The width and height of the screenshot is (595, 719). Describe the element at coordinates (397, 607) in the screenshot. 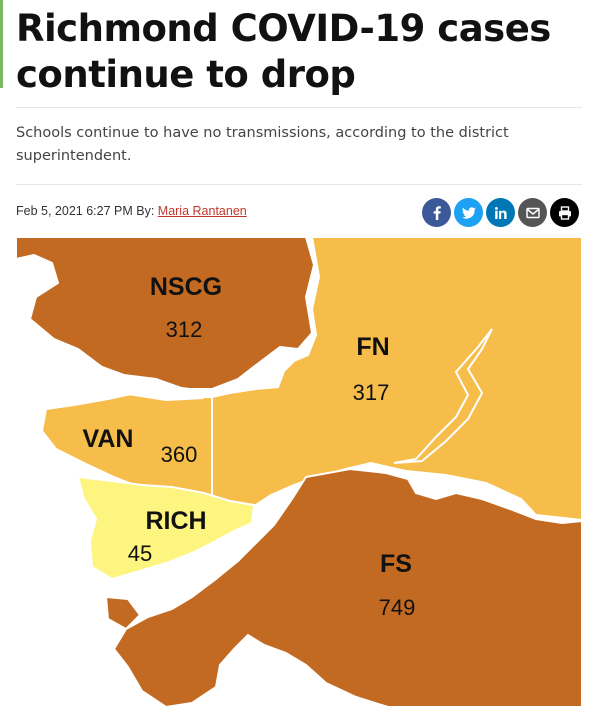

I see `region-value-fs: 749` at that location.